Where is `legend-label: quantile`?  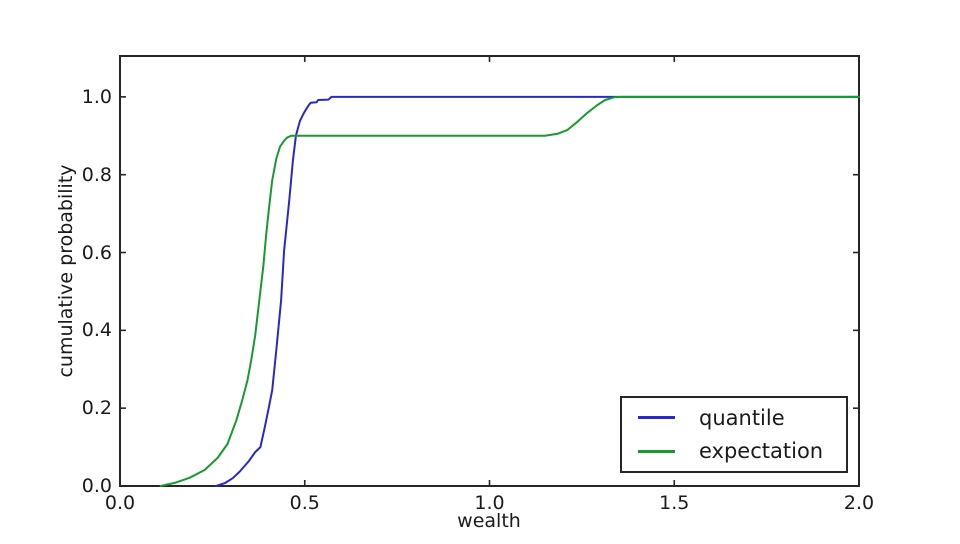
legend-label: quantile is located at coordinates (742, 417).